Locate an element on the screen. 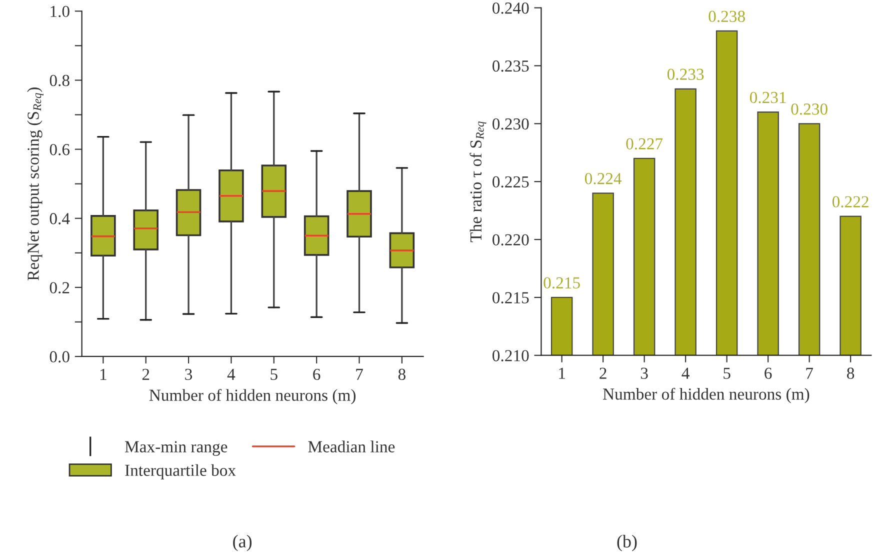 The width and height of the screenshot is (880, 557). y-tick-label: 0.4 is located at coordinates (60, 218).